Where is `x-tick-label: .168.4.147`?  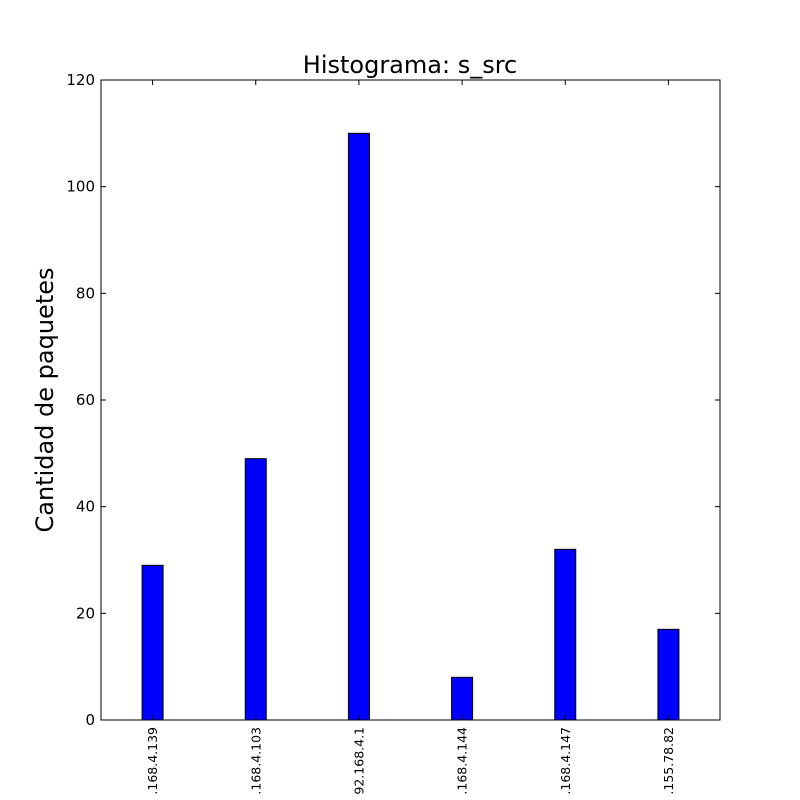 x-tick-label: .168.4.147 is located at coordinates (565, 761).